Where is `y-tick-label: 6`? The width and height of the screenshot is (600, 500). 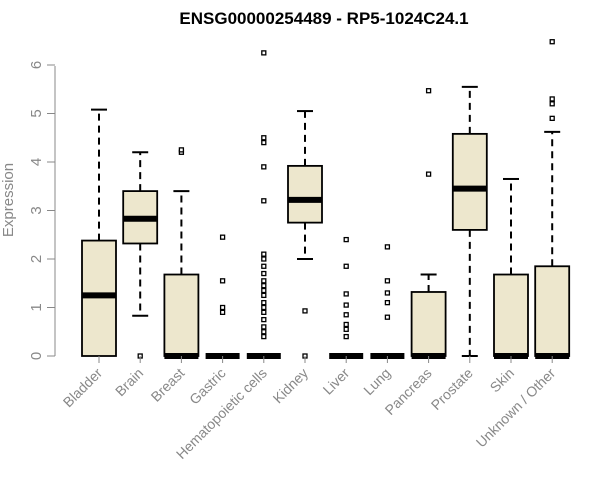 y-tick-label: 6 is located at coordinates (36, 65).